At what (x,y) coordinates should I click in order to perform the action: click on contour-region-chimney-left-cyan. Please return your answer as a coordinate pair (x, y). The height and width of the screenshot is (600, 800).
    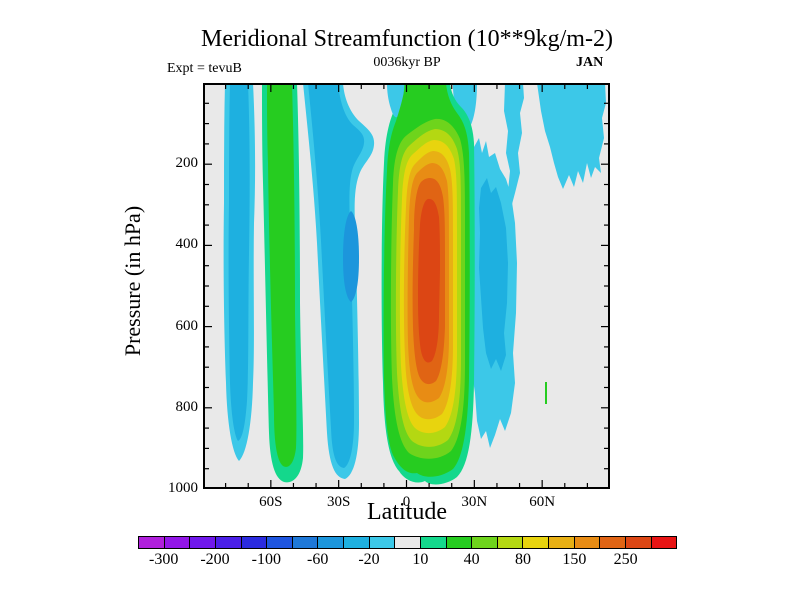
    Looking at the image, I should click on (395, 100).